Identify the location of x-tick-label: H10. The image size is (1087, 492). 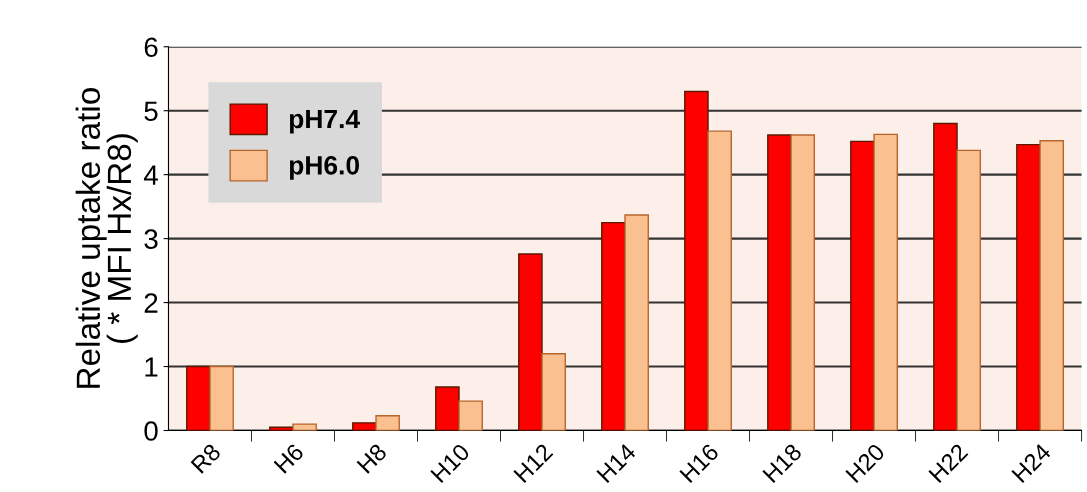
(450, 463).